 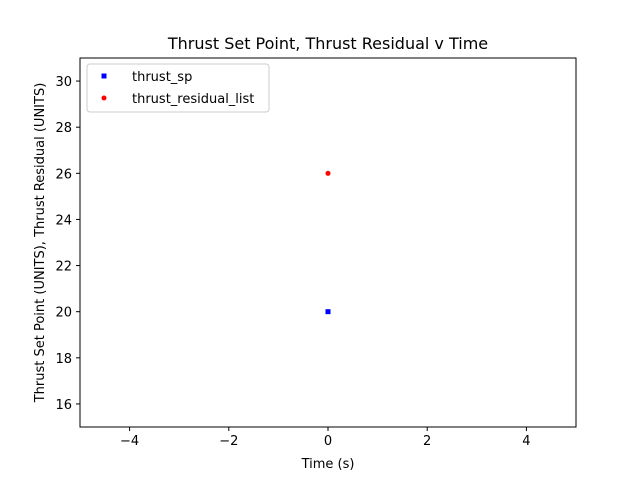 I want to click on legend-box, so click(x=178, y=88).